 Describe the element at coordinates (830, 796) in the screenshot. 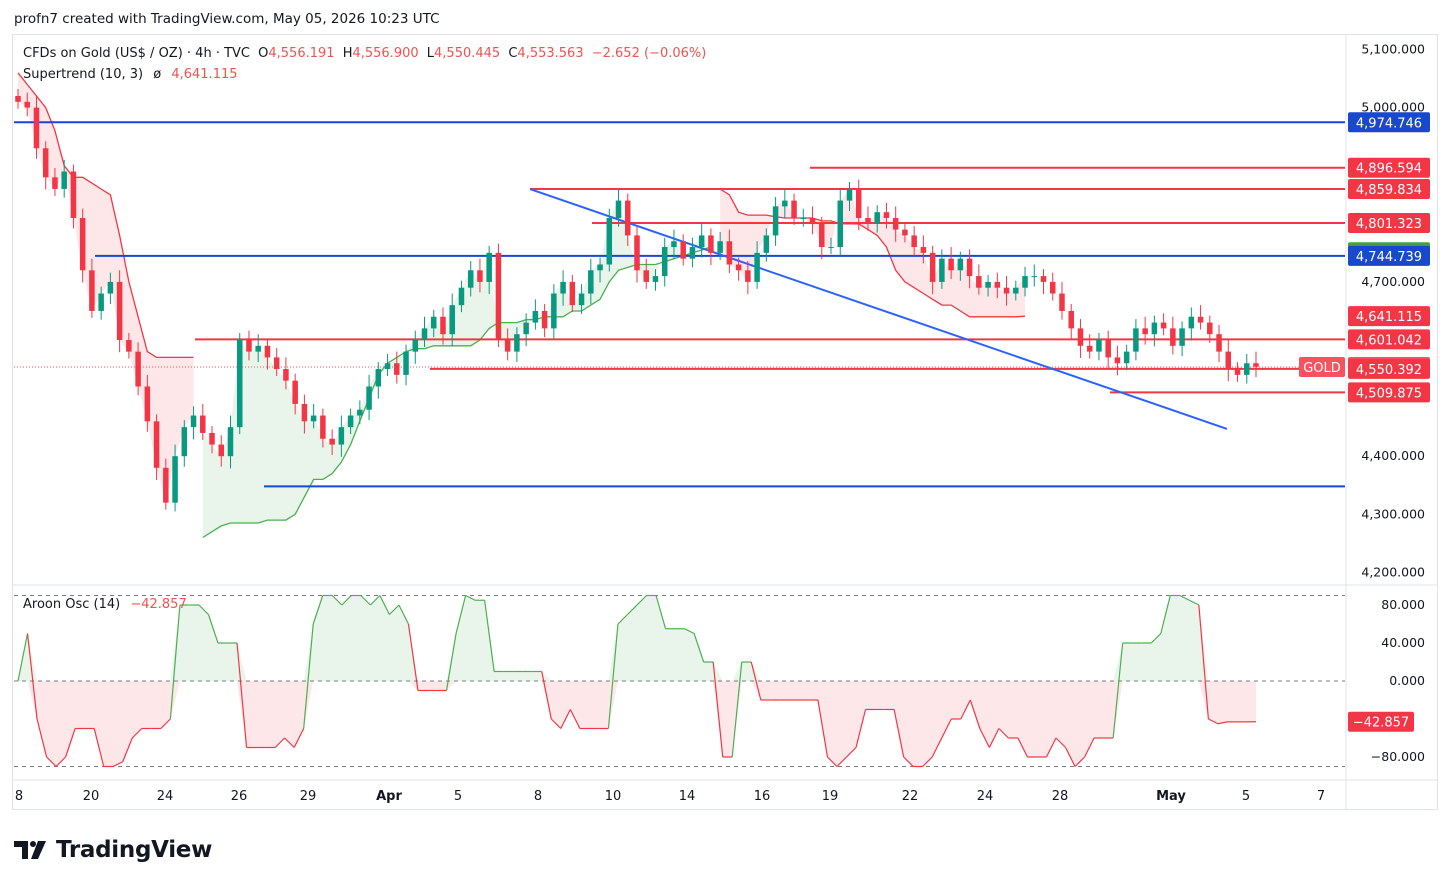

I see `date-label: 19` at that location.